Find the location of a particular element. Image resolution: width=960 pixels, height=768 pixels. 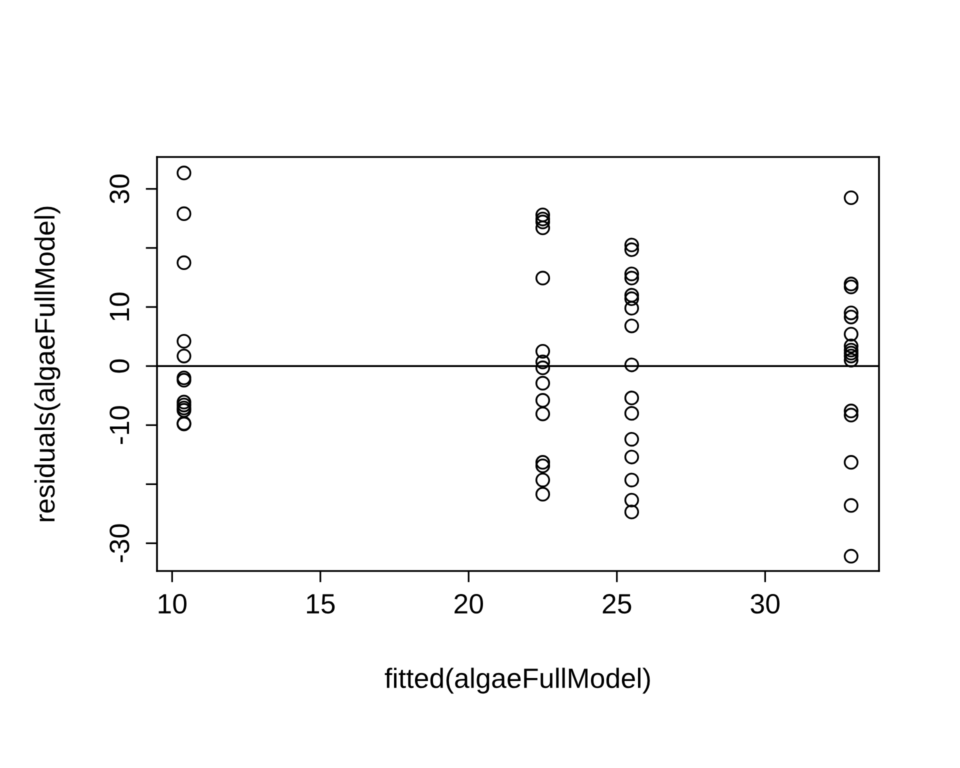

y-axis-title: residuals(algaeFullModel) is located at coordinates (47, 364).